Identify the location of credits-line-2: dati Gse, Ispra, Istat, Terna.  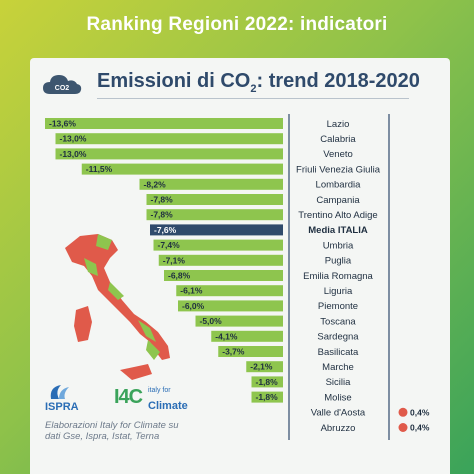
(102, 436).